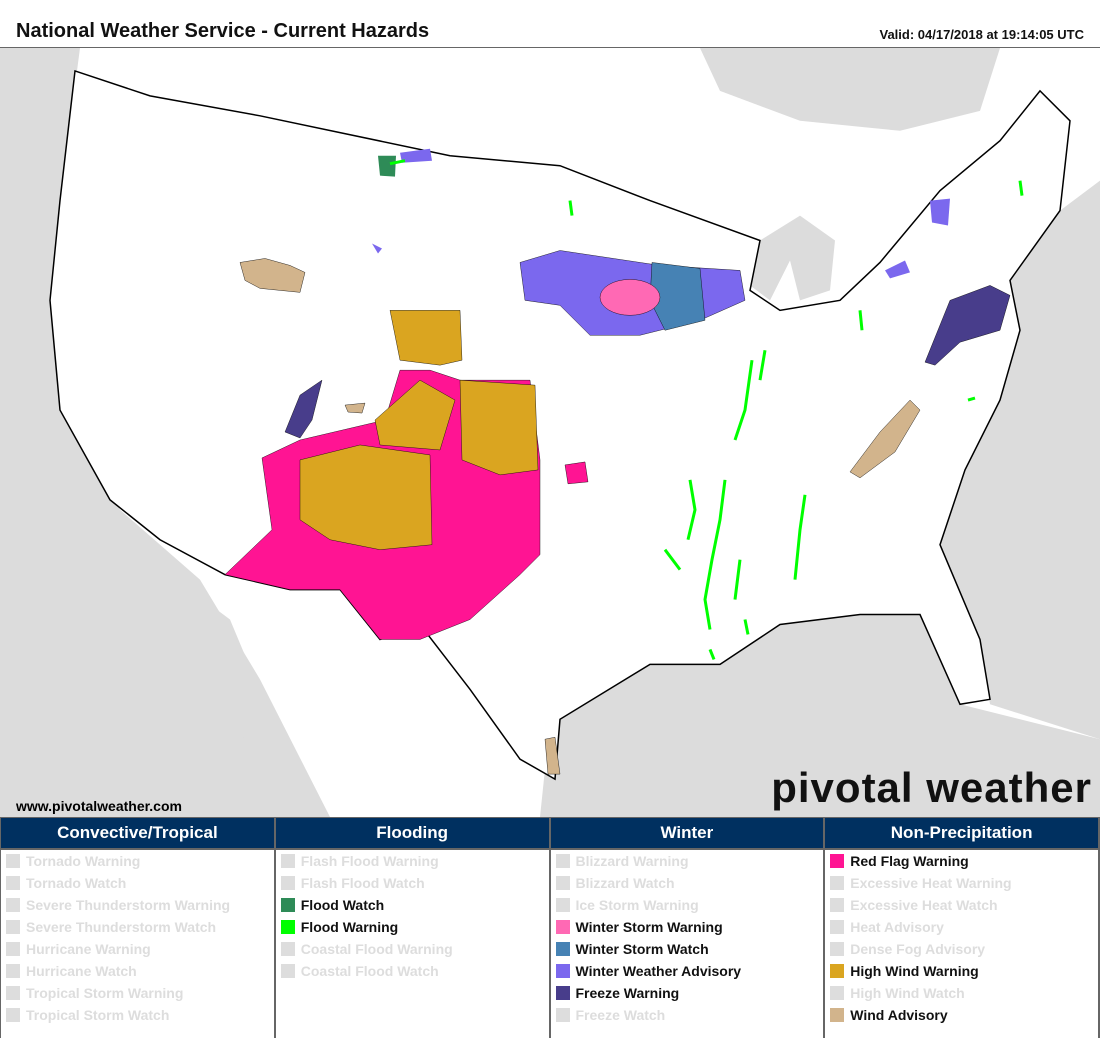 This screenshot has width=1100, height=1038. I want to click on legend-item: Tropical Storm Watch, so click(137, 1015).